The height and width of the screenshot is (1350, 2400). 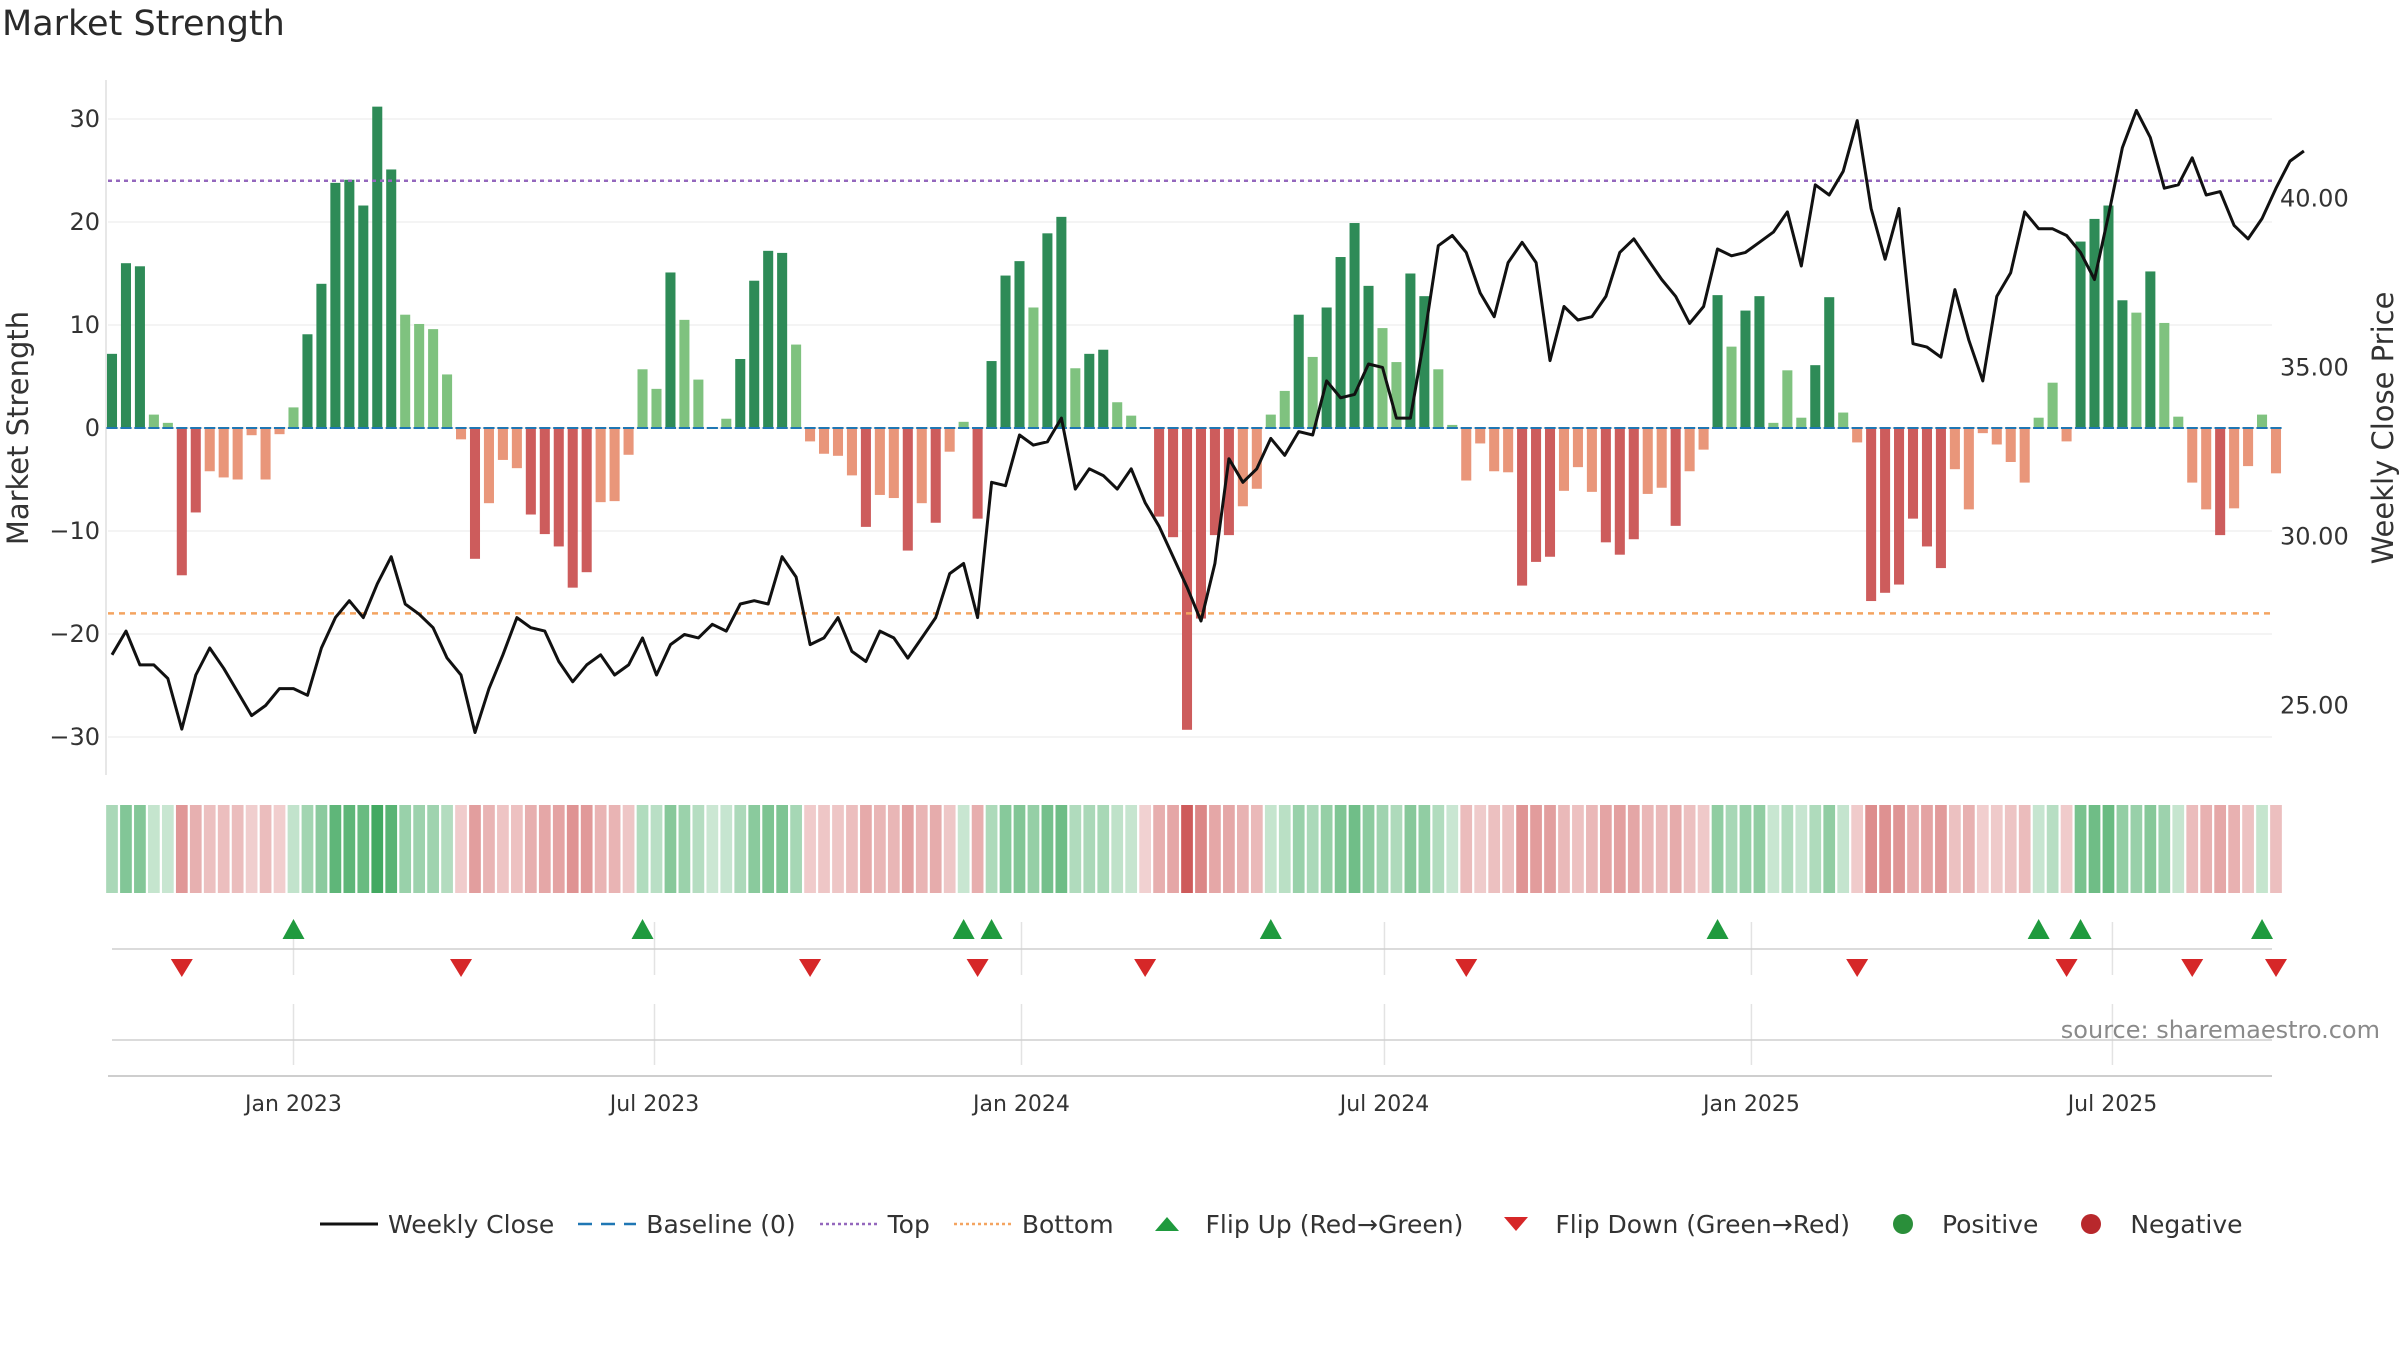 I want to click on circle-icon, so click(x=2091, y=1224).